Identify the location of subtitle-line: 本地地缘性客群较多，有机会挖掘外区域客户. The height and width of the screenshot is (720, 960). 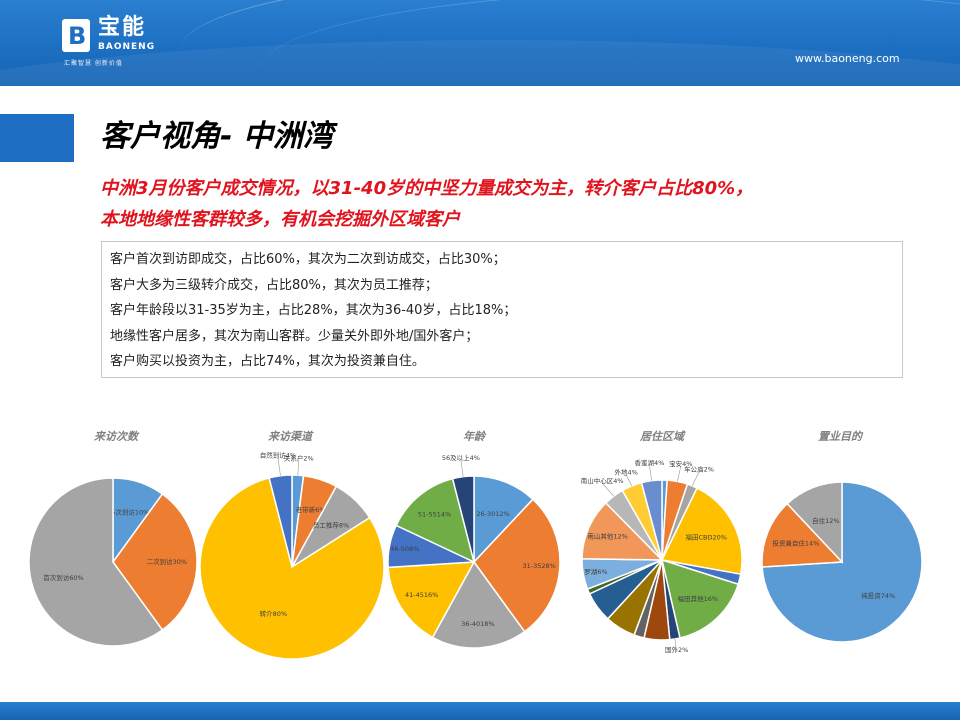
(280, 219).